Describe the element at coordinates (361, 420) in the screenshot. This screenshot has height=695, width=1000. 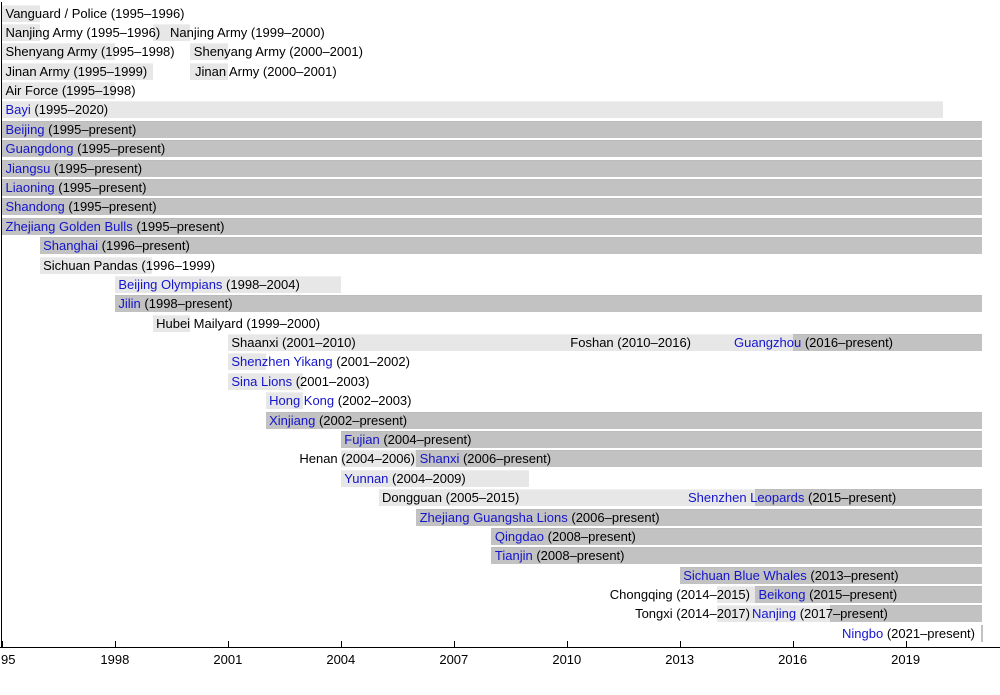
I see `segment-years: (2002–present)` at that location.